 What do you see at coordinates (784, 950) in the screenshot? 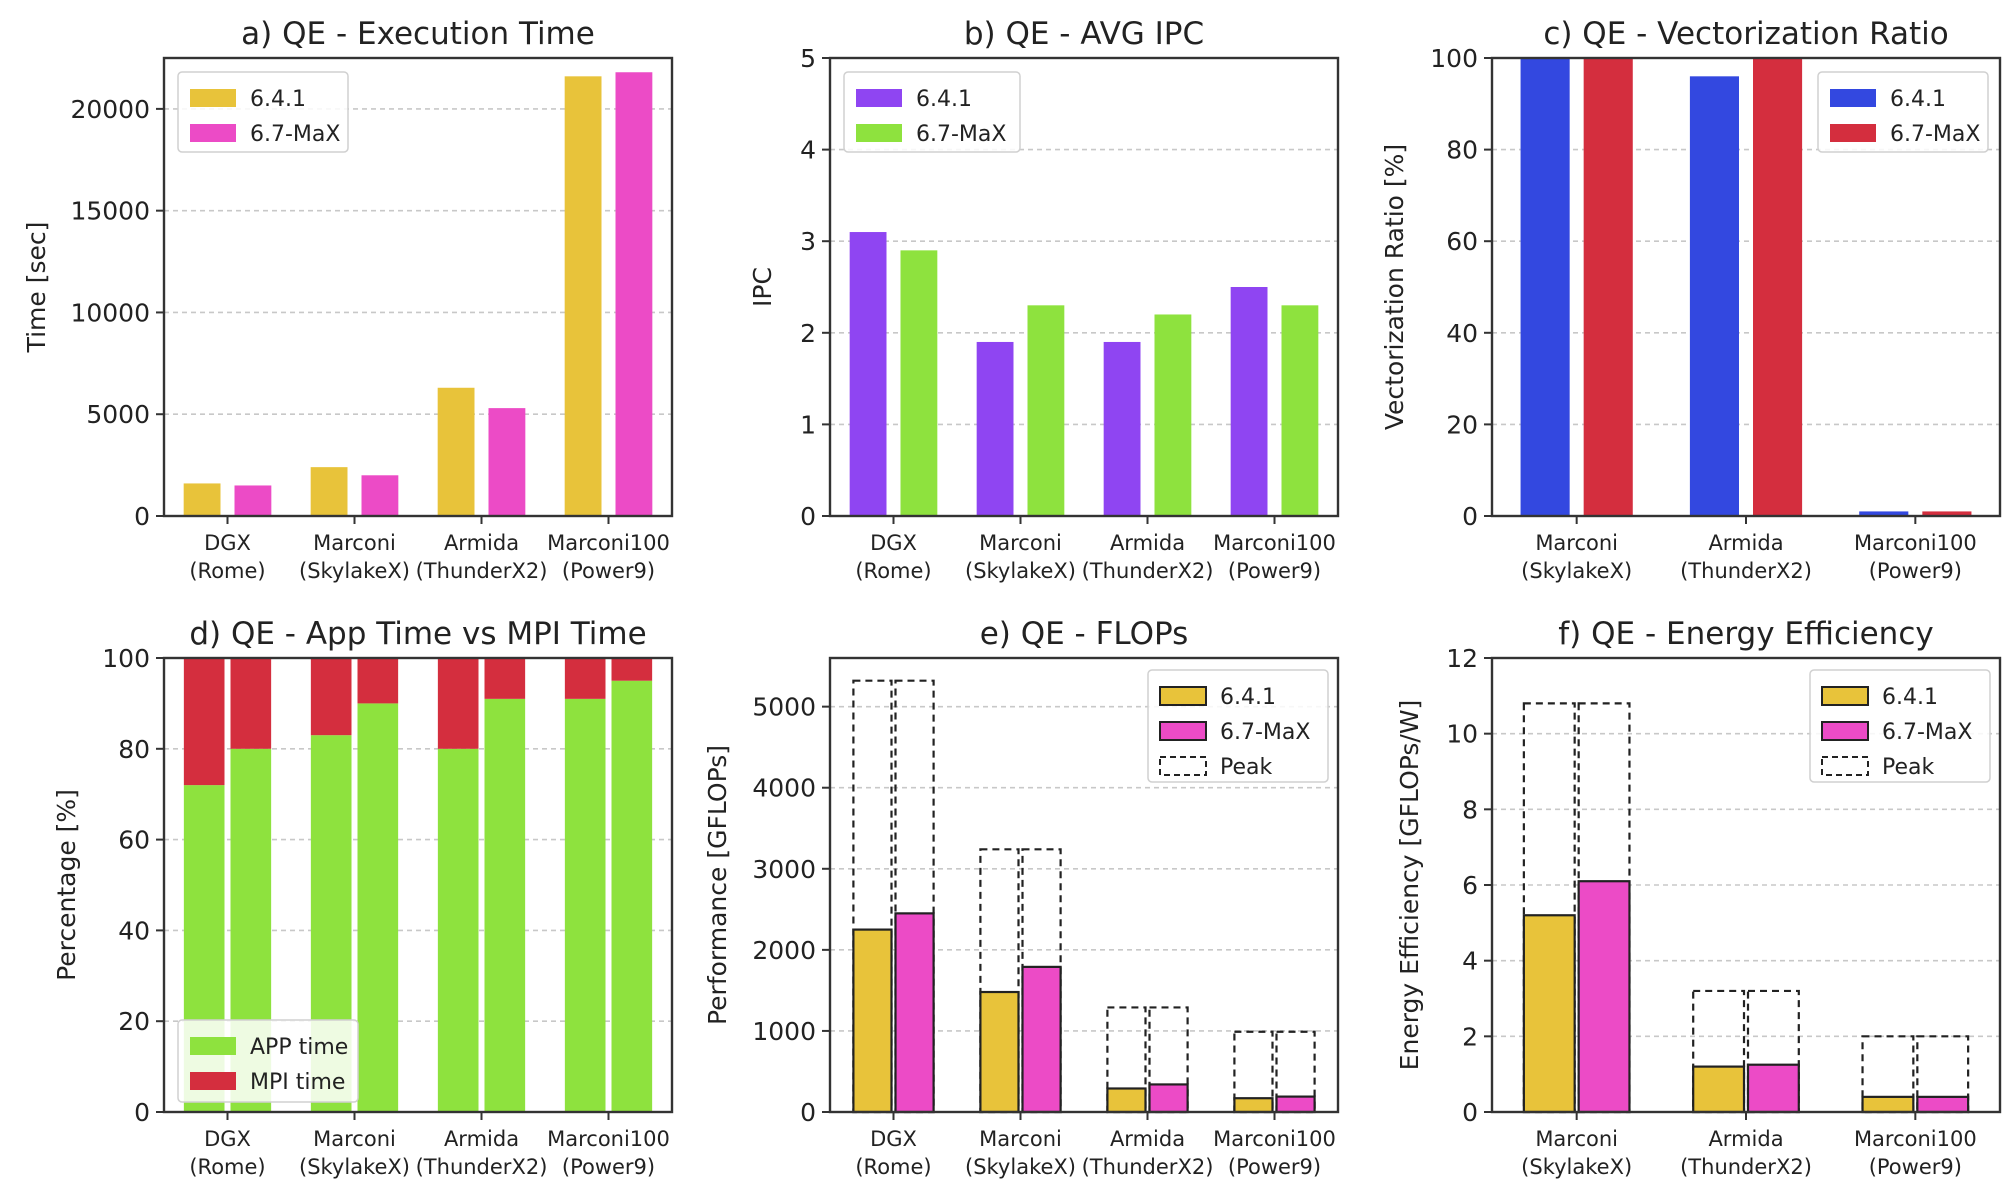
I see `y-tick-label: 2000` at bounding box center [784, 950].